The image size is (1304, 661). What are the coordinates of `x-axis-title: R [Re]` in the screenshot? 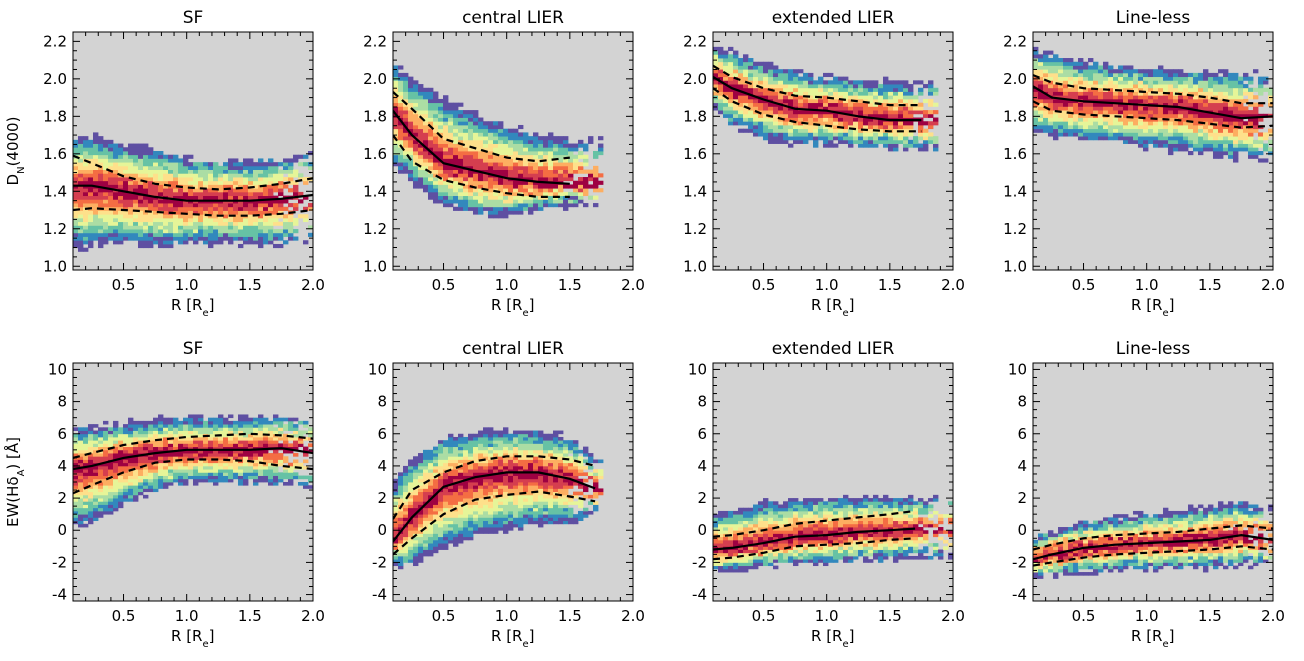 It's located at (1152, 307).